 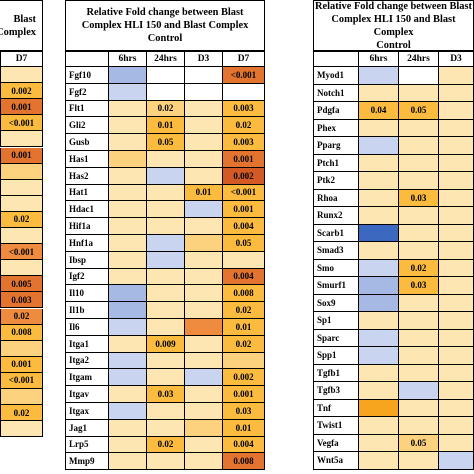 What do you see at coordinates (165, 92) in the screenshot?
I see `table-row: Fgf2` at bounding box center [165, 92].